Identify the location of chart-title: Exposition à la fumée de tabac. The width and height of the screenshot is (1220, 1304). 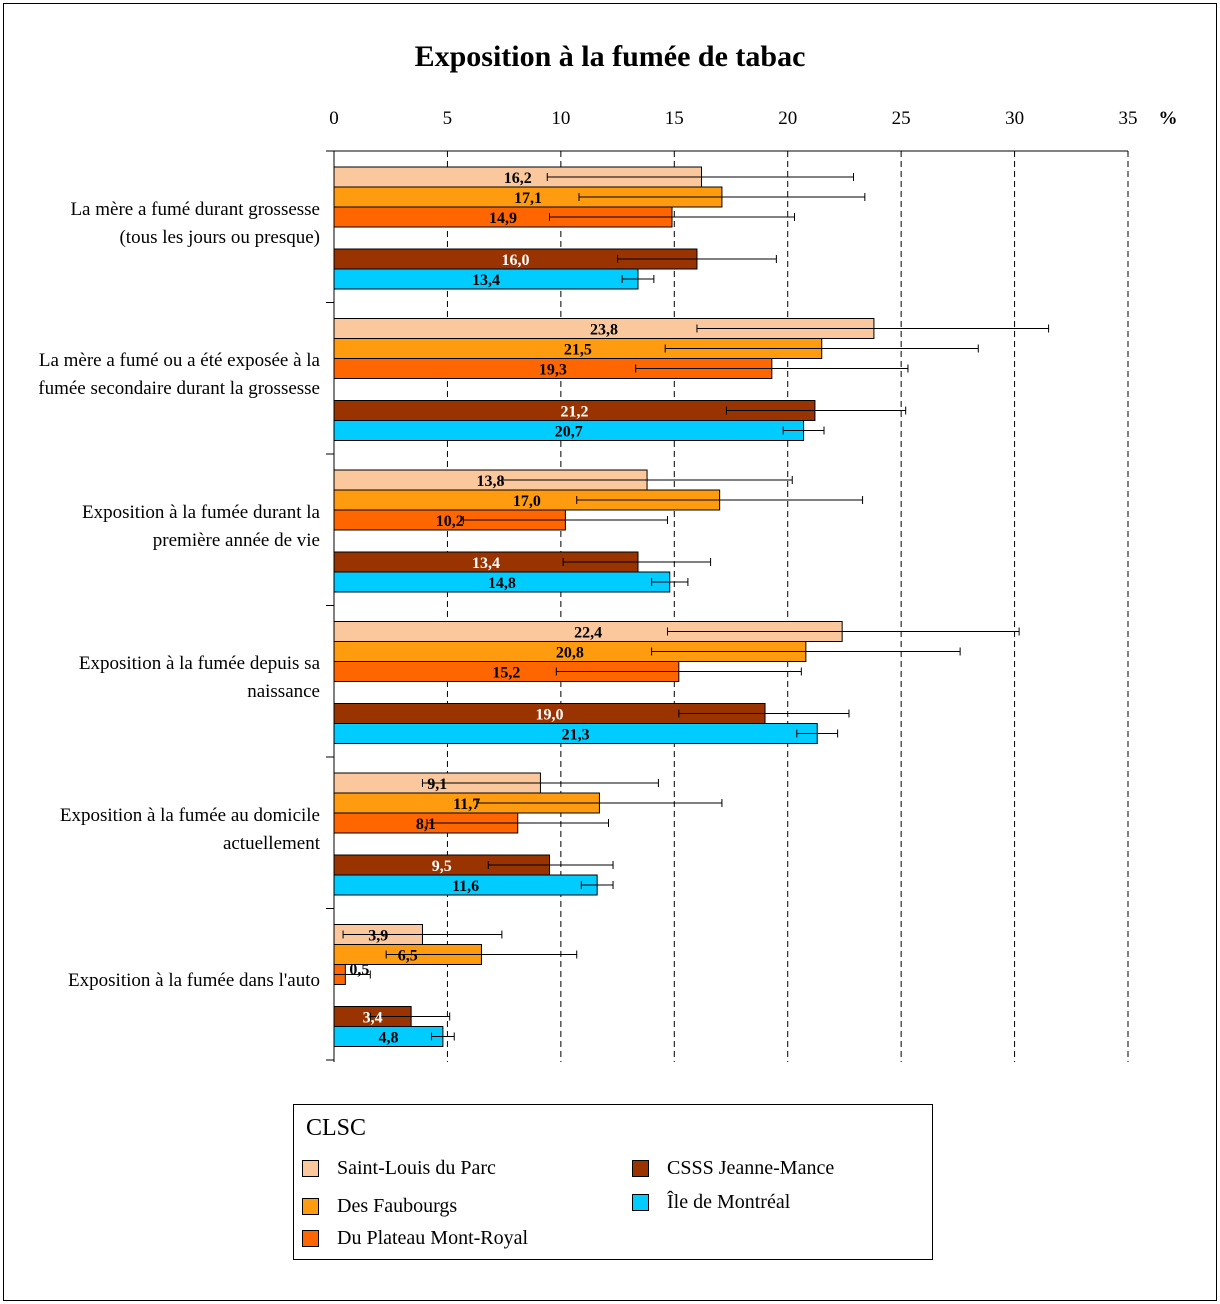
(610, 56).